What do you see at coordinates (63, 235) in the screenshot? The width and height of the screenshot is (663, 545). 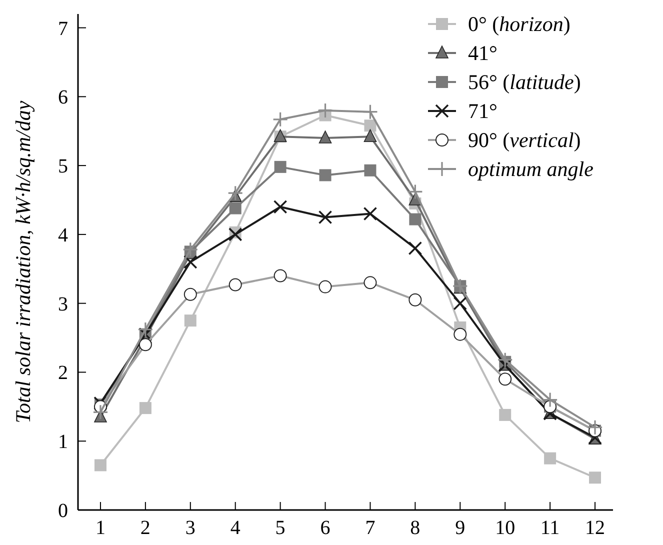 I see `y-tick-label: 4` at bounding box center [63, 235].